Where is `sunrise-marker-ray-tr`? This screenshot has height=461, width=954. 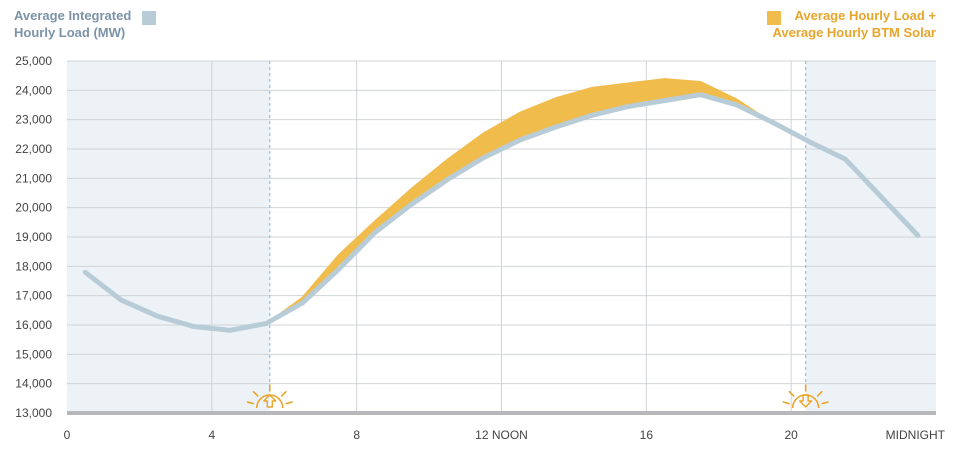
sunrise-marker-ray-tr is located at coordinates (283, 393).